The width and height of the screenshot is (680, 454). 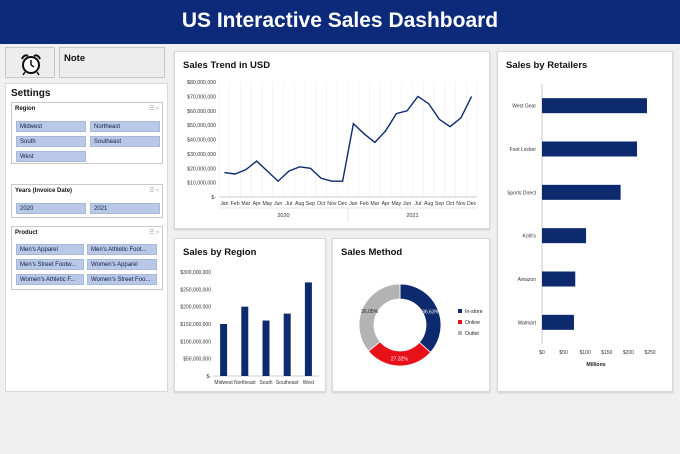 I want to click on x-tick-label: $200, so click(x=628, y=353).